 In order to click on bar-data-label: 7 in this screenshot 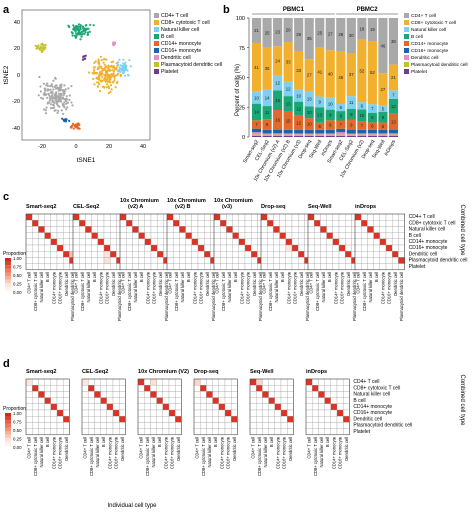, I will do `click(341, 124)`.